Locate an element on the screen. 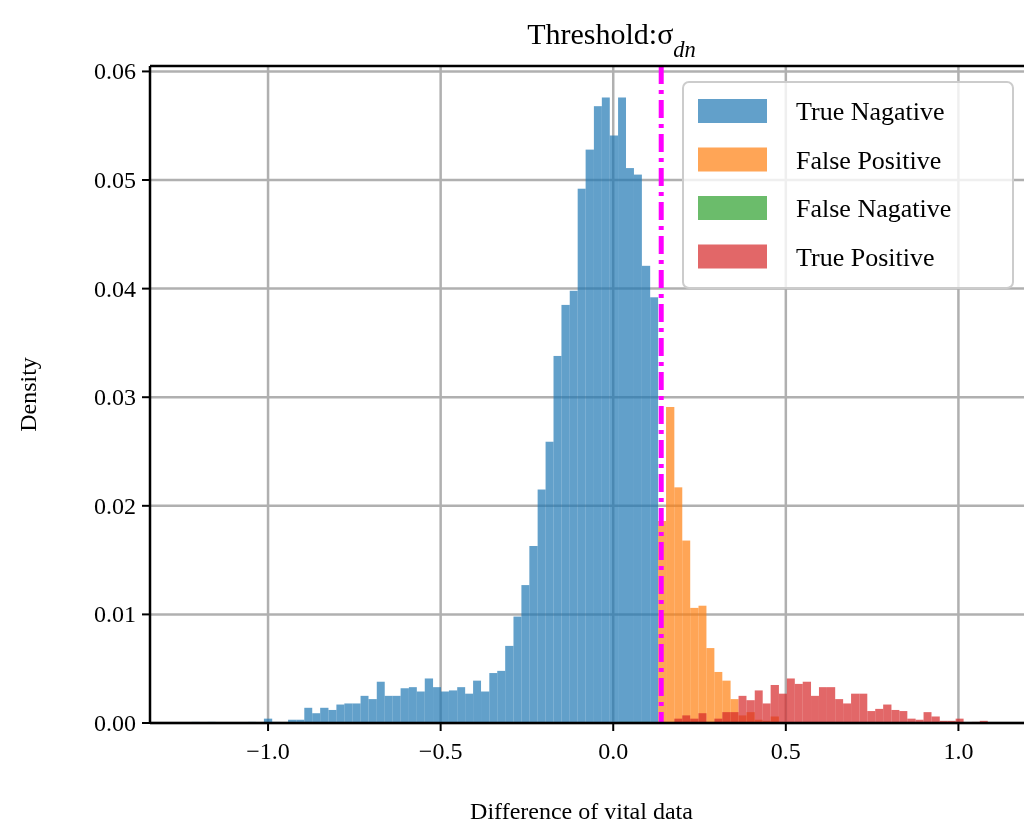 Image resolution: width=1024 pixels, height=833 pixels. y-tick-label: 0.04 is located at coordinates (115, 288).